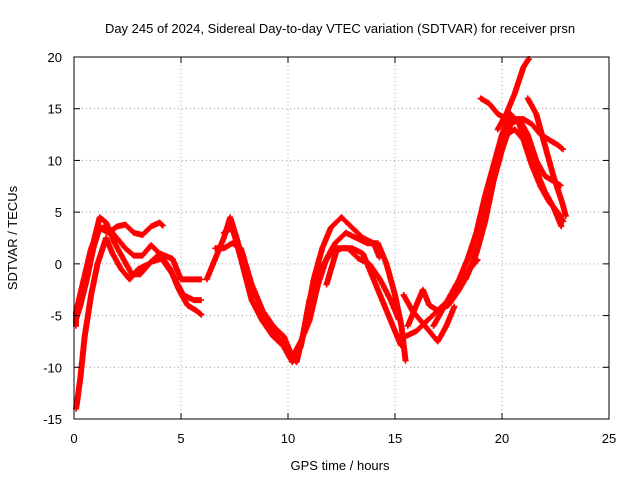 The height and width of the screenshot is (480, 640). Describe the element at coordinates (288, 438) in the screenshot. I see `x-tick-label: 10` at that location.